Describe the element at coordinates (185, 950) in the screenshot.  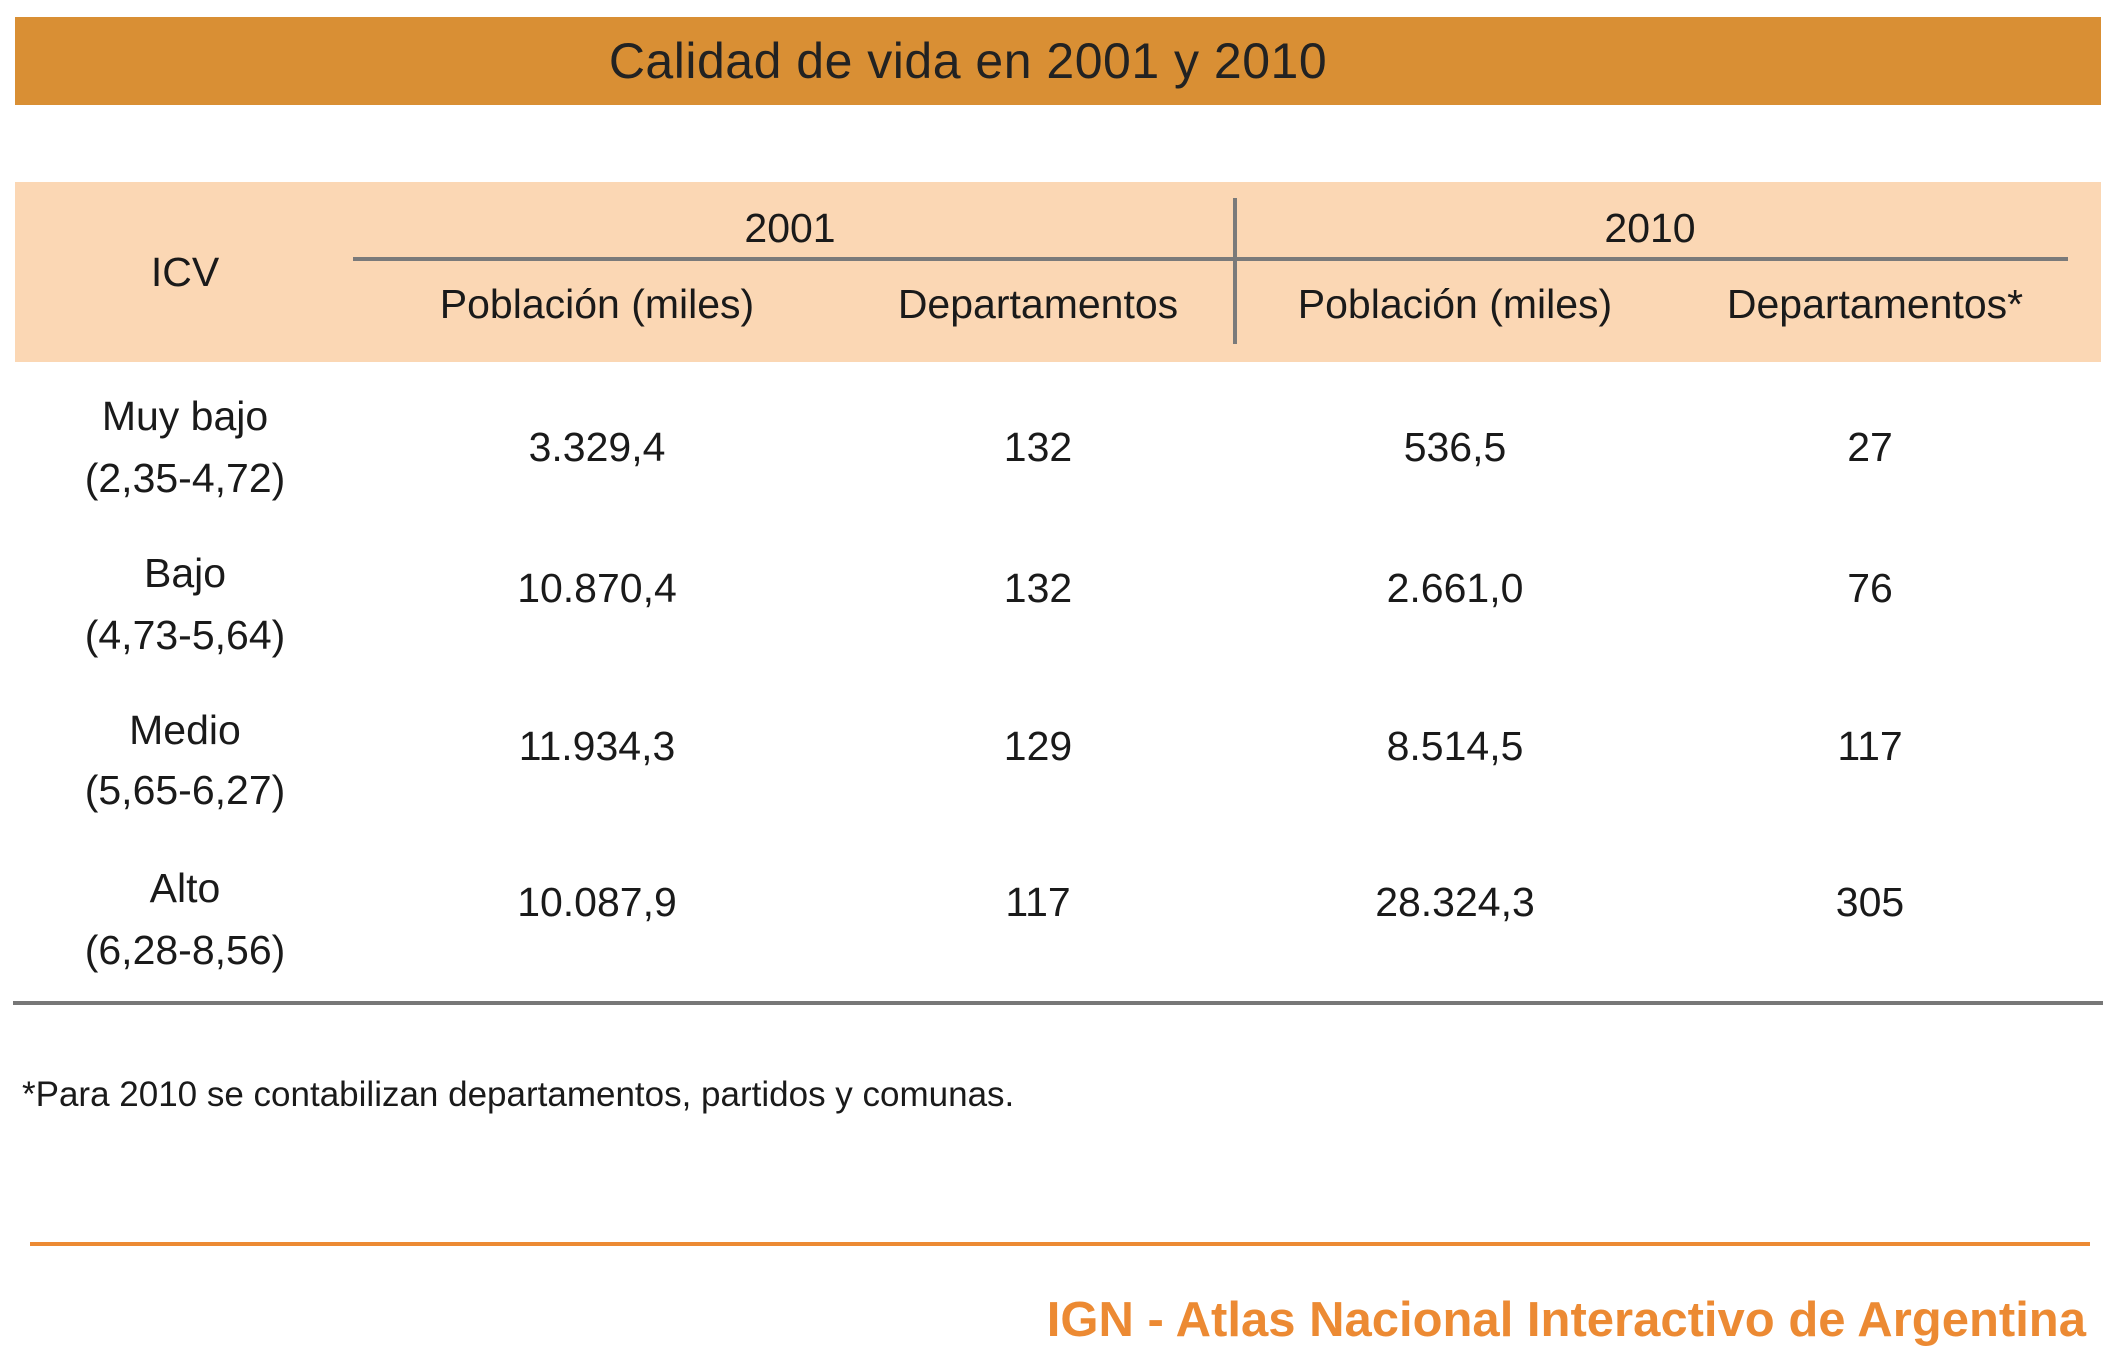
I see `row-range: (6,28-8,56)` at that location.